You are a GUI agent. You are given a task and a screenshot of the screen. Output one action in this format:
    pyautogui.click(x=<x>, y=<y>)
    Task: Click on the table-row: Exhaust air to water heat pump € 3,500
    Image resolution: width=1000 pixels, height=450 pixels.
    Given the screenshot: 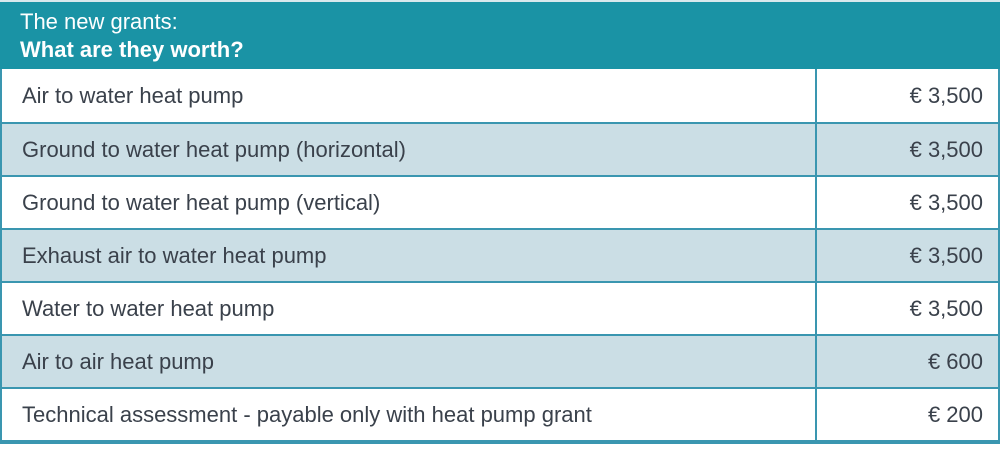 What is the action you would take?
    pyautogui.click(x=500, y=254)
    